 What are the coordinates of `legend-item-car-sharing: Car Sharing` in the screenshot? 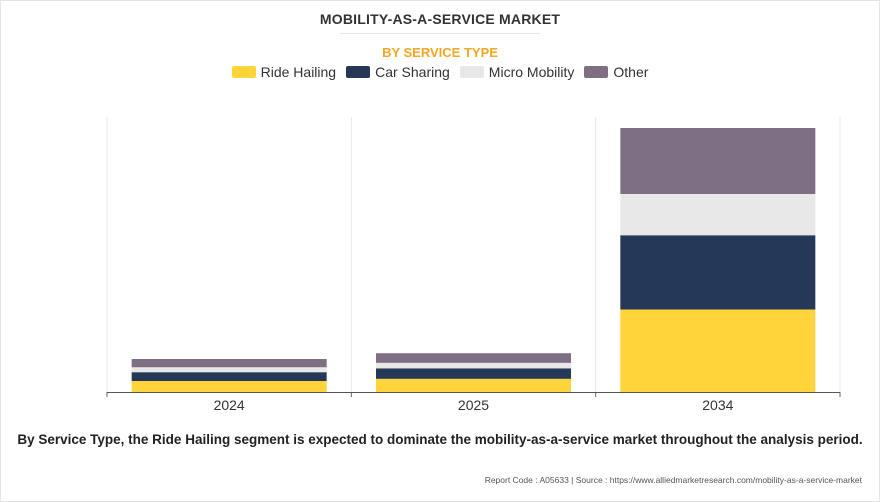 It's located at (398, 72).